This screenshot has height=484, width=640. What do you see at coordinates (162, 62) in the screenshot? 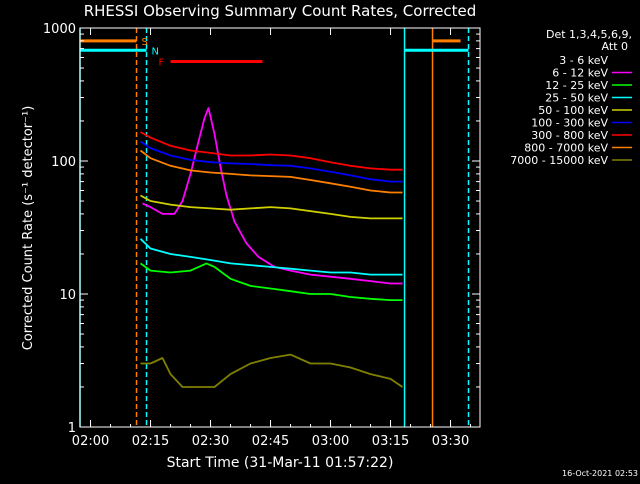
I see `flag-label-f: F` at bounding box center [162, 62].